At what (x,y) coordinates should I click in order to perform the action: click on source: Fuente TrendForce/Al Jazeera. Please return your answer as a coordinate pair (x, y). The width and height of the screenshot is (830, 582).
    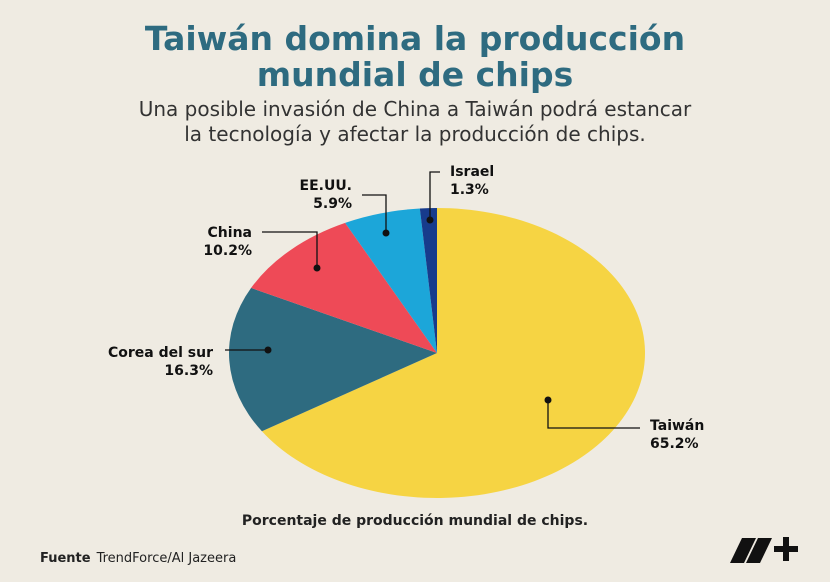
    Looking at the image, I should click on (138, 558).